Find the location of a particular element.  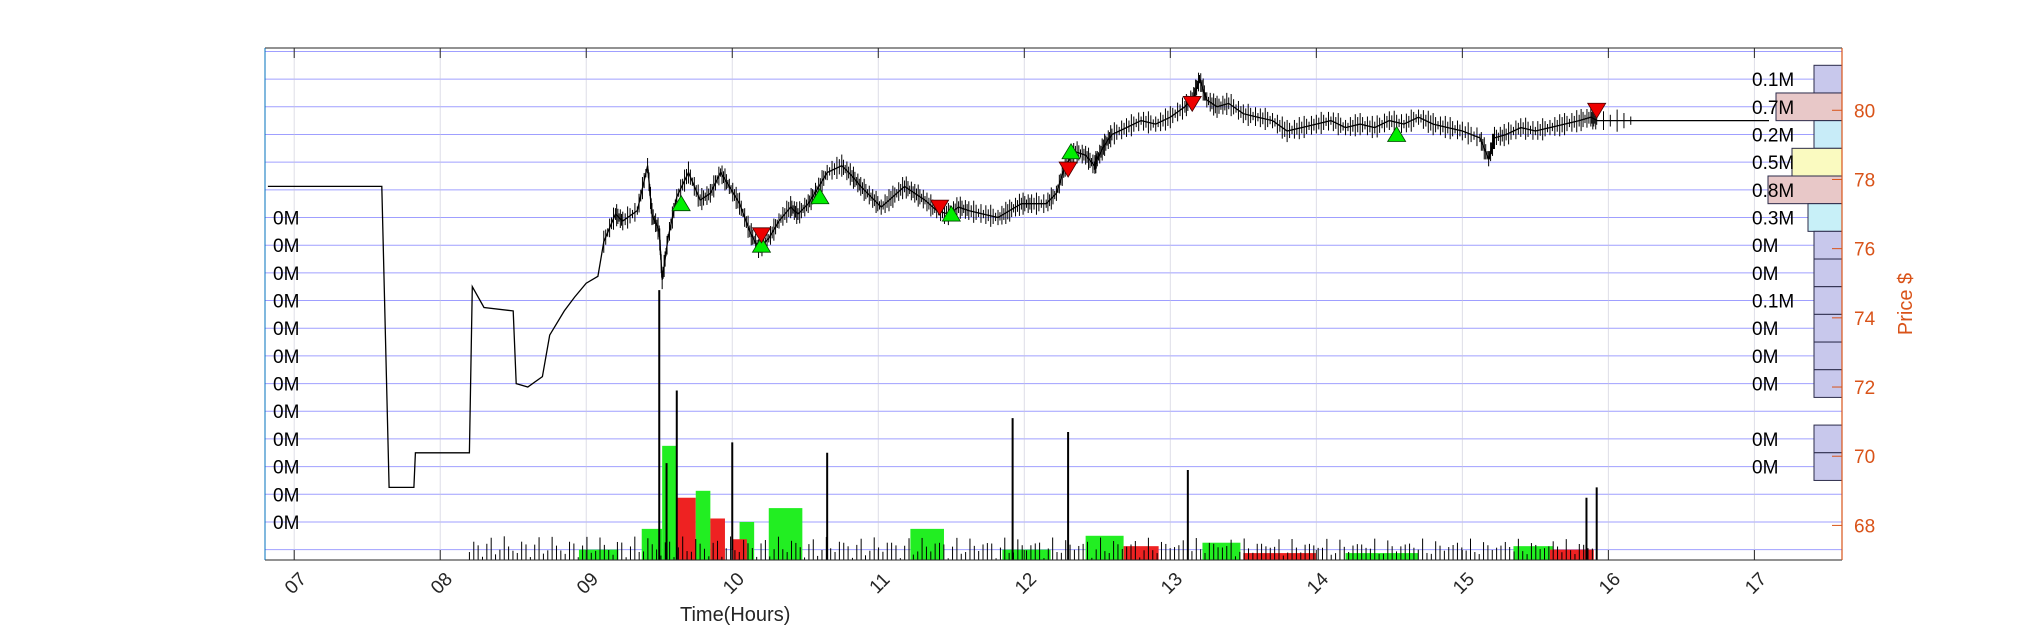

x-tick-label: 10 is located at coordinates (734, 584).